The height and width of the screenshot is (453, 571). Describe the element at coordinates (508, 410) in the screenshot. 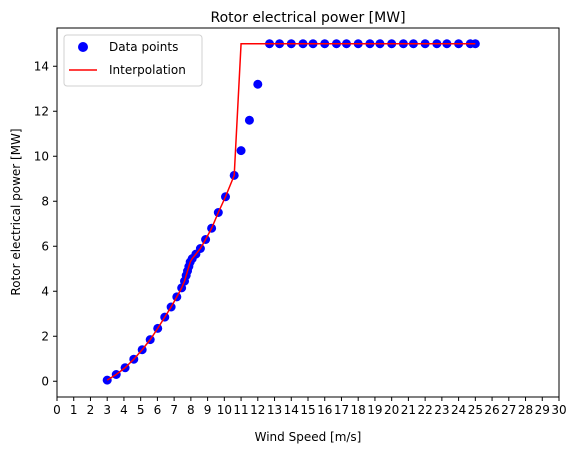

I see `x-tick-label: 27` at that location.